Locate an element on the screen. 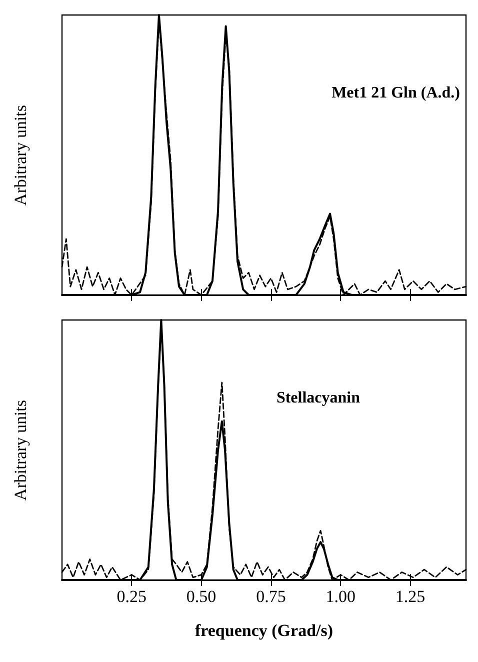 The height and width of the screenshot is (662, 478). x-axis-title: frequency (Grad/s) is located at coordinates (264, 630).